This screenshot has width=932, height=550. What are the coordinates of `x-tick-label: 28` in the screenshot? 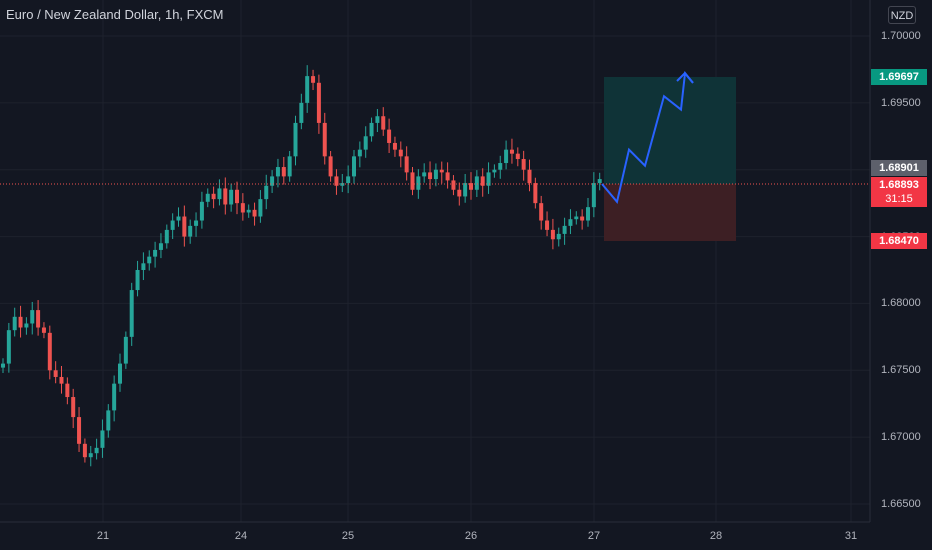 It's located at (716, 536).